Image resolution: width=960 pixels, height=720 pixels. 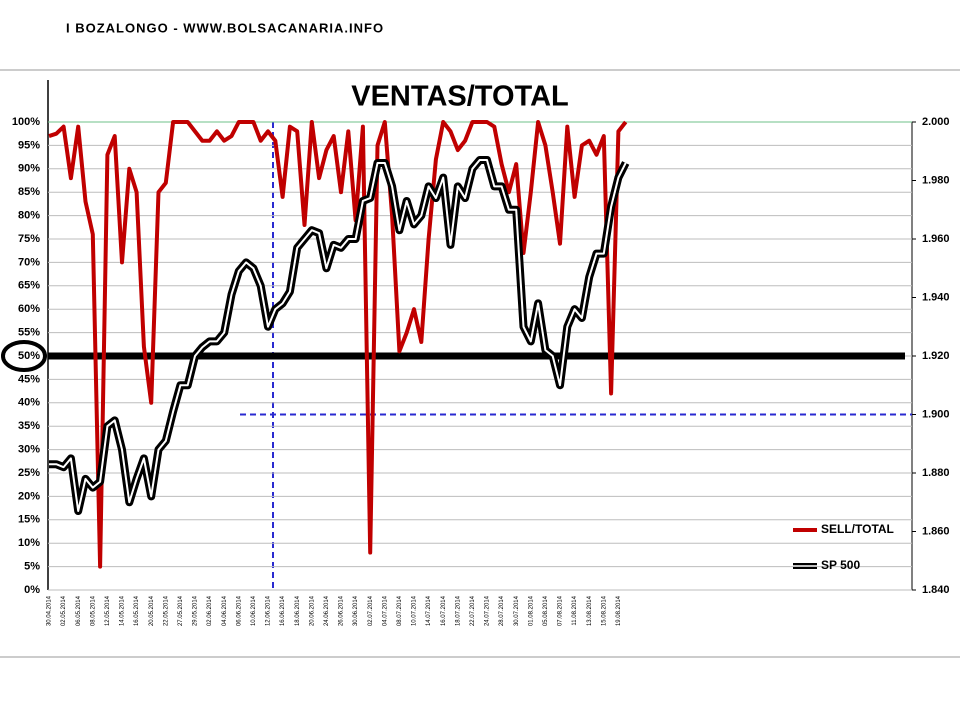 What do you see at coordinates (371, 610) in the screenshot?
I see `x-tick-label: 02.07.2014` at bounding box center [371, 610].